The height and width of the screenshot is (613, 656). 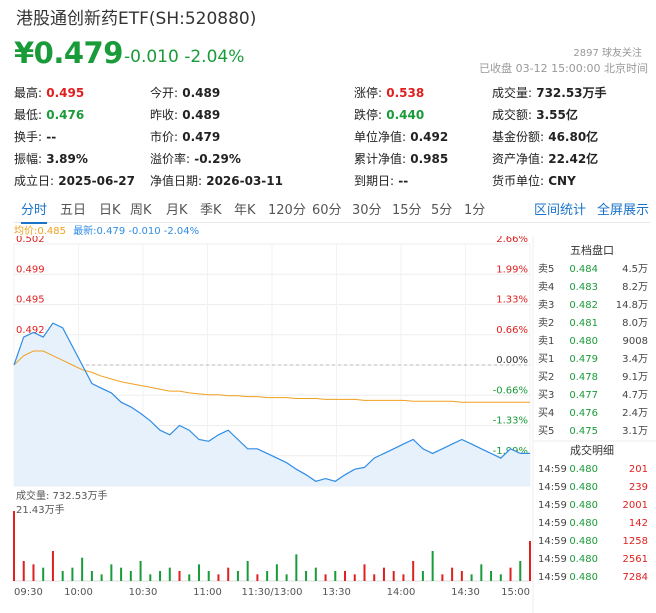 I want to click on trade-volume: 2001, so click(x=635, y=505).